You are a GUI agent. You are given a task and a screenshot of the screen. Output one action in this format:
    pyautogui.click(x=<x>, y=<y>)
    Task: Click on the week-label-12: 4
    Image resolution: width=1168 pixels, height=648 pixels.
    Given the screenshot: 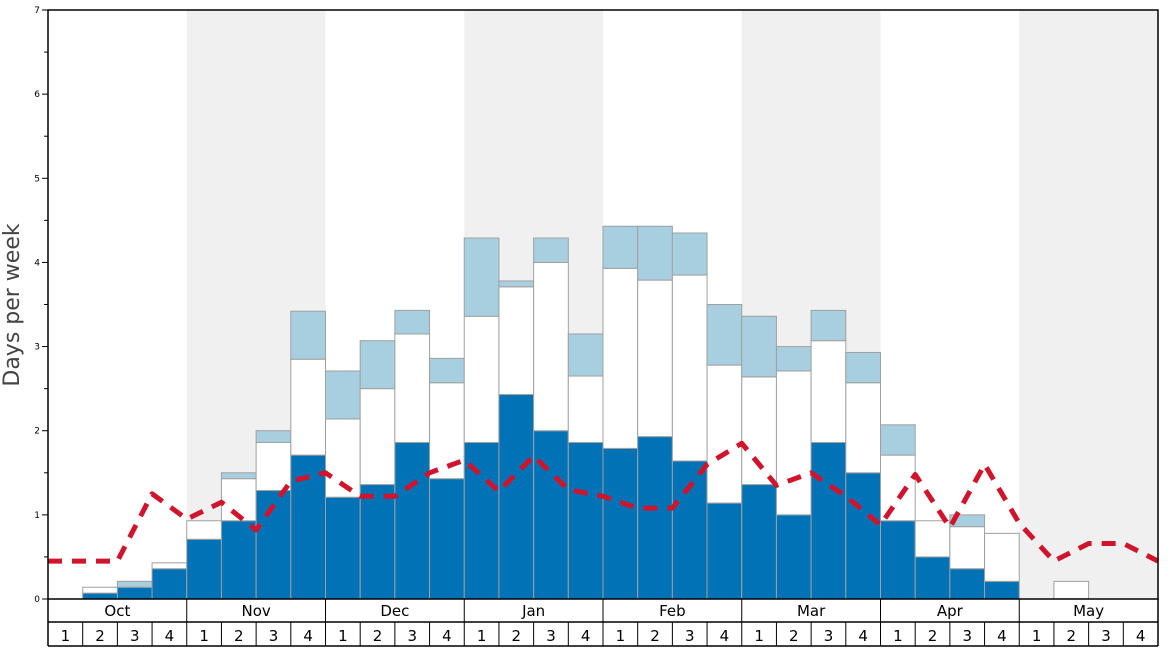 What is the action you would take?
    pyautogui.click(x=447, y=636)
    